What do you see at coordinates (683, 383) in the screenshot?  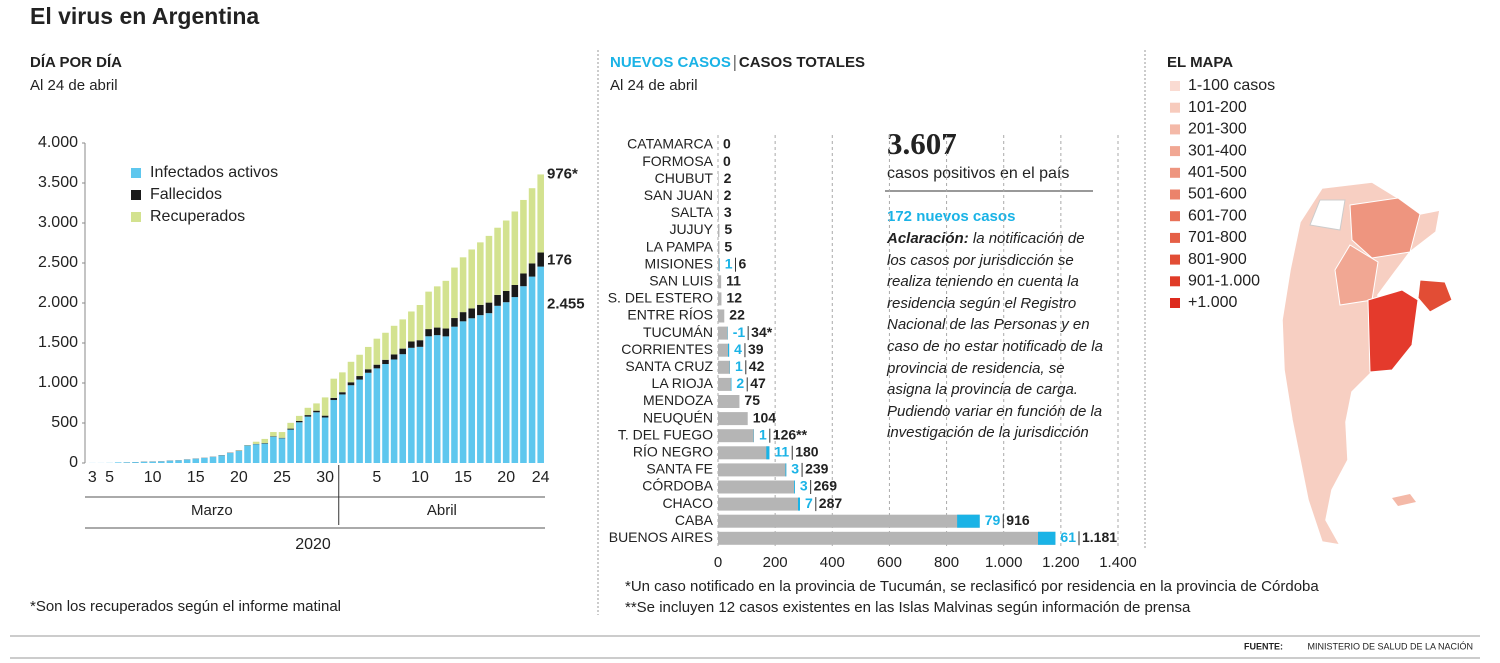 I see `category-label: LA RIOJA` at bounding box center [683, 383].